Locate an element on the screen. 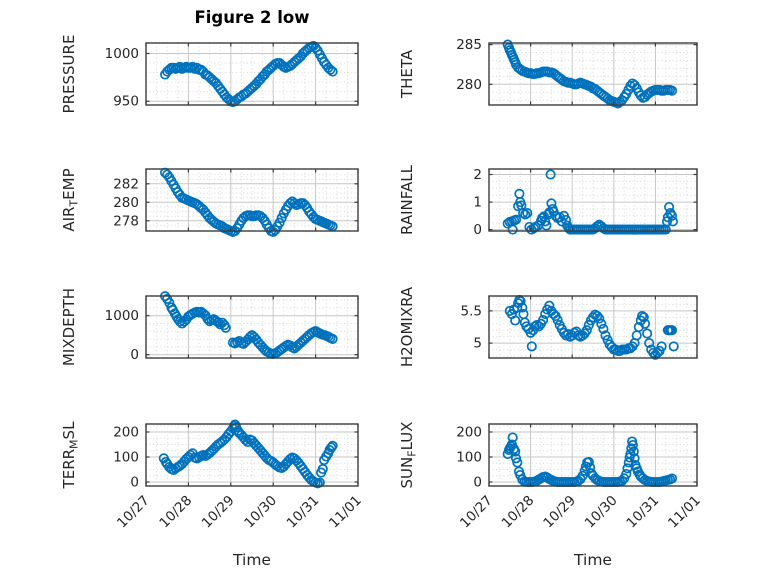 This screenshot has height=583, width=778. y-tick-label: 285 is located at coordinates (469, 45).